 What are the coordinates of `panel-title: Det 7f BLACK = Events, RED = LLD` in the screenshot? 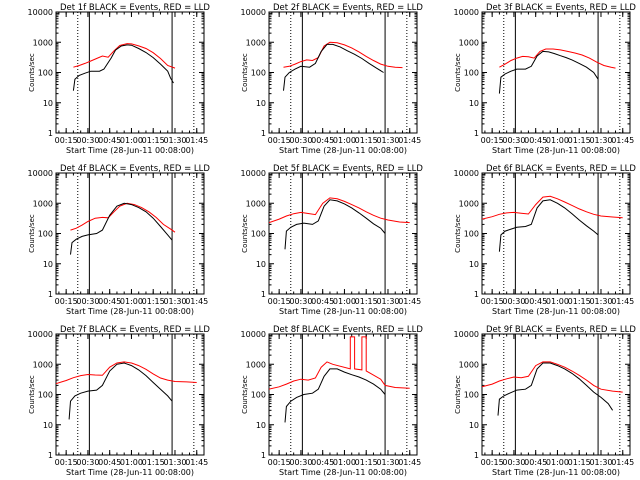 It's located at (135, 330).